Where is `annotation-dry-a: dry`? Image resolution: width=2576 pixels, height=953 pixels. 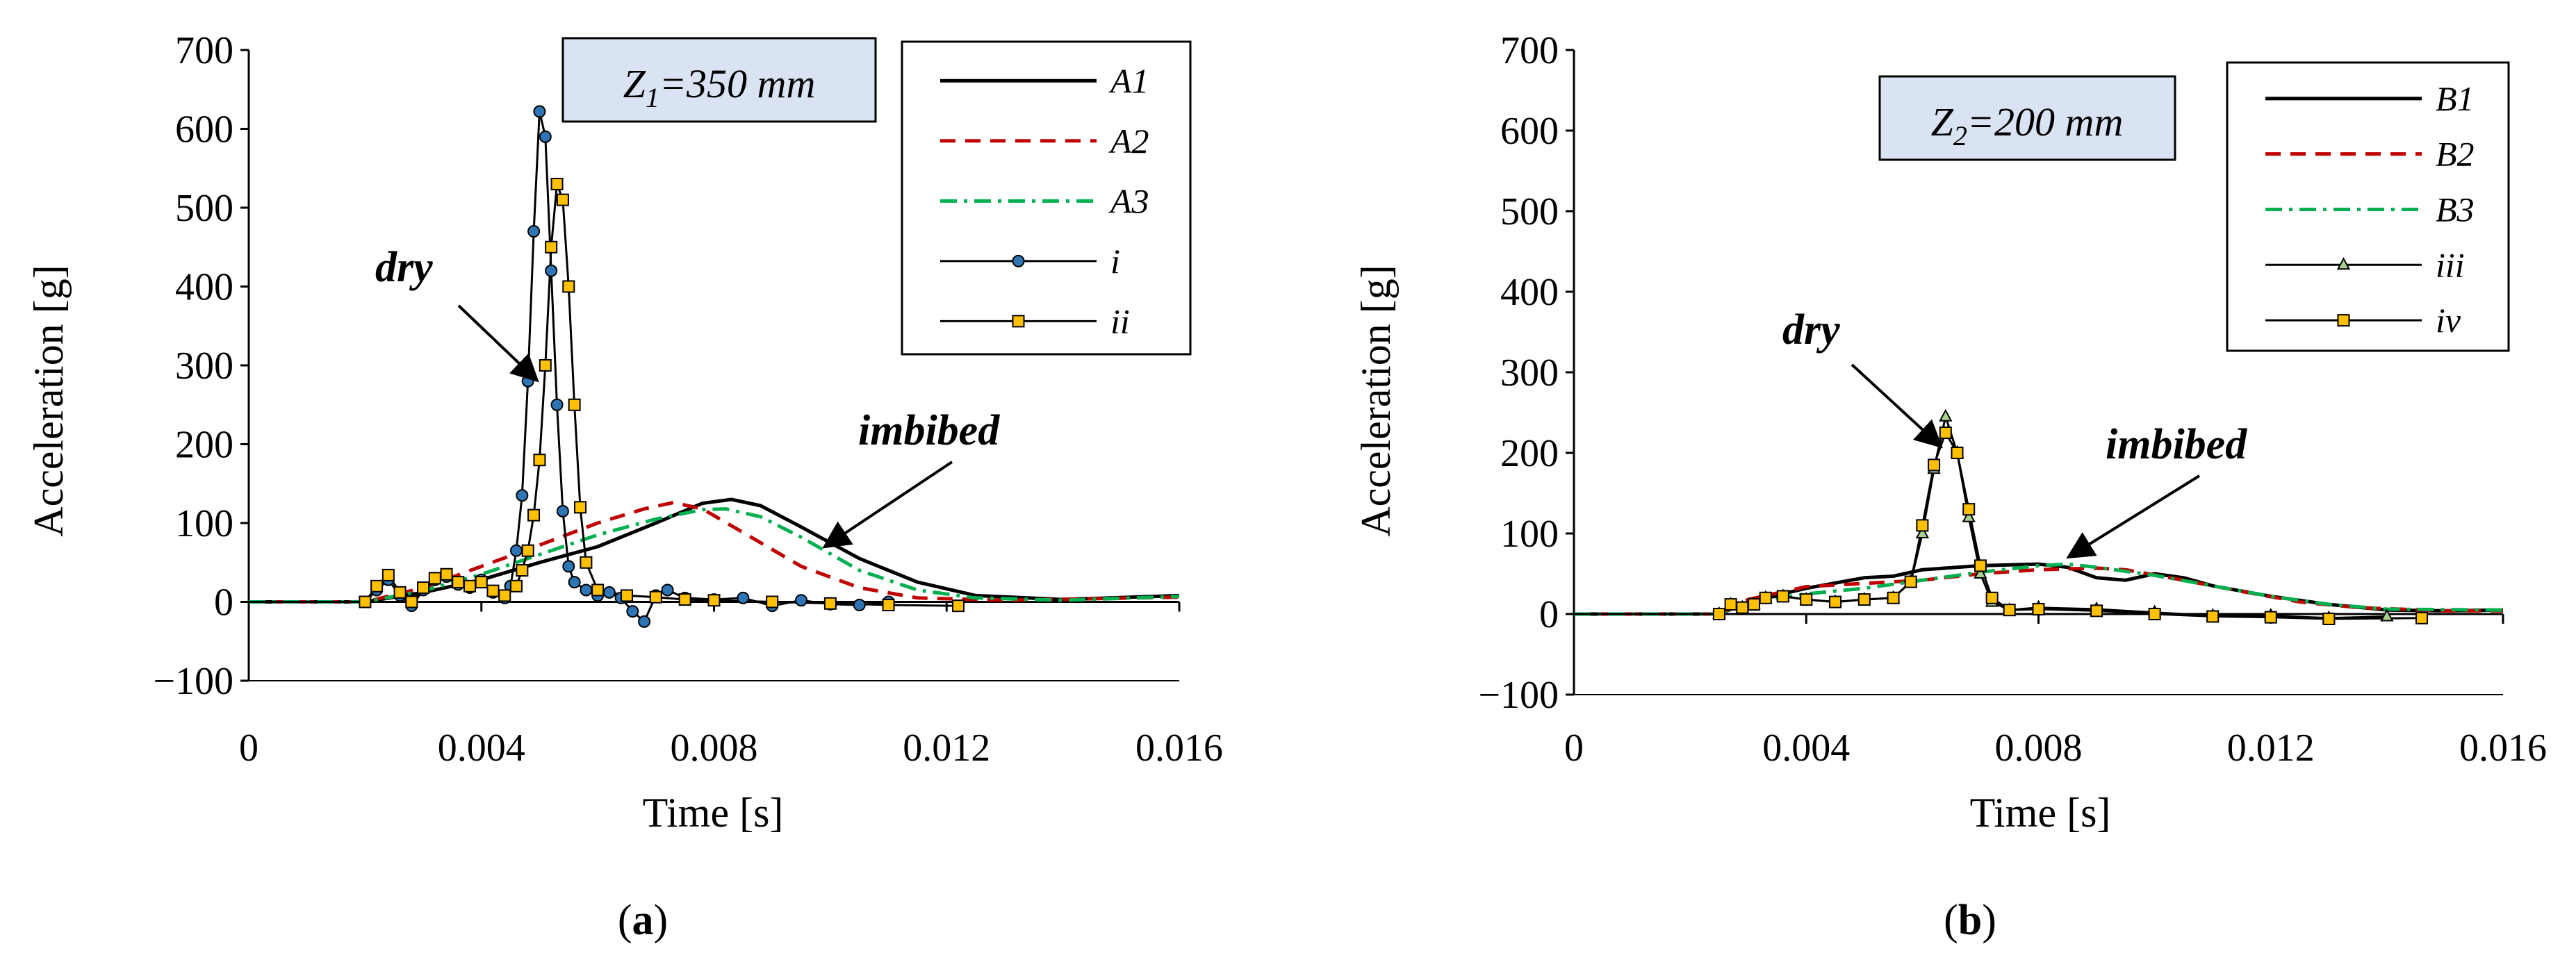 annotation-dry-a: dry is located at coordinates (404, 268).